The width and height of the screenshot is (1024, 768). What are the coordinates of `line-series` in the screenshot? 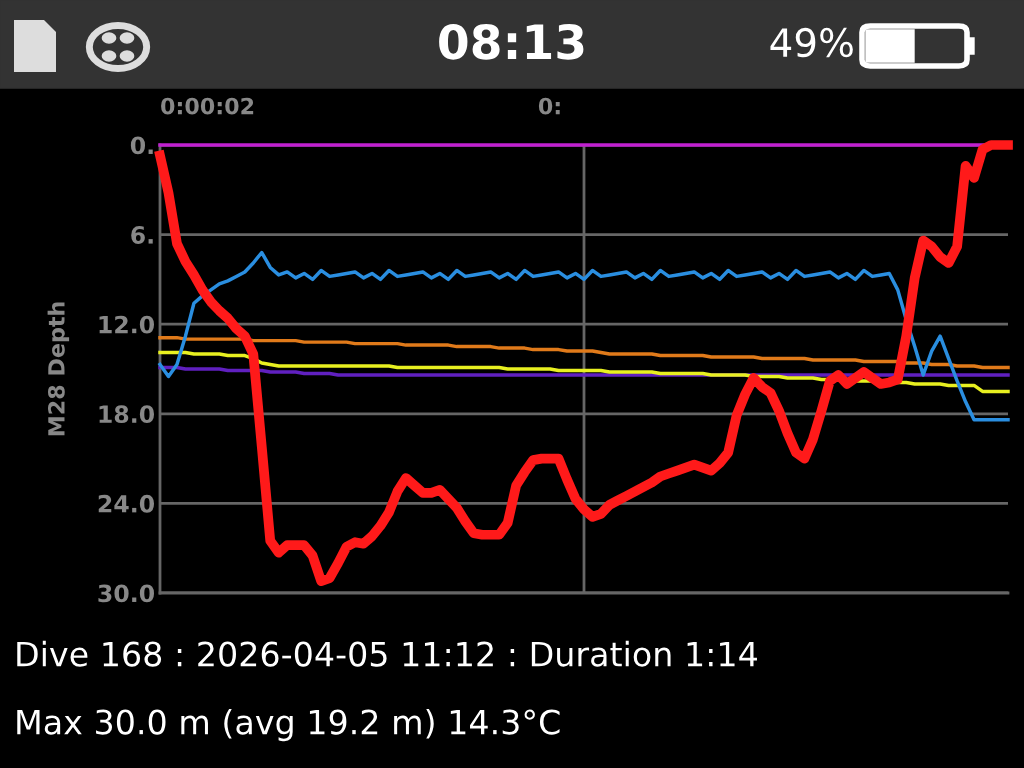 It's located at (584, 352).